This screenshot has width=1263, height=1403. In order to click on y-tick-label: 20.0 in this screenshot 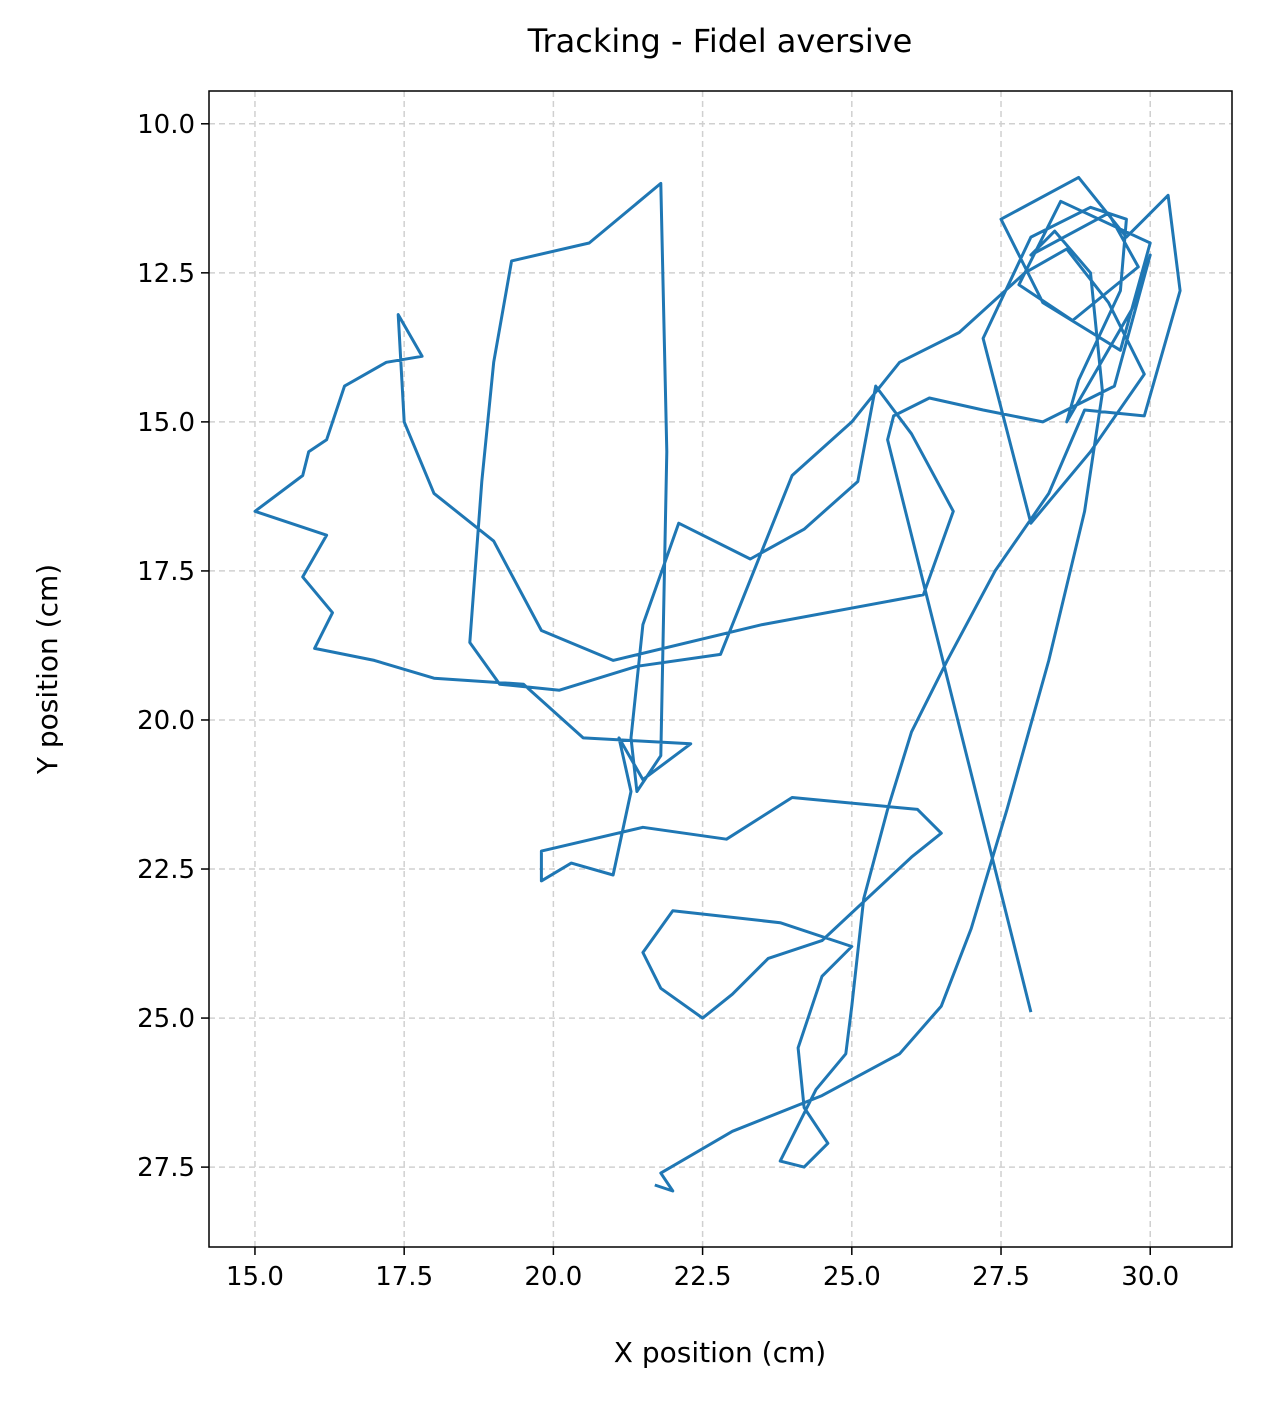, I will do `click(166, 721)`.